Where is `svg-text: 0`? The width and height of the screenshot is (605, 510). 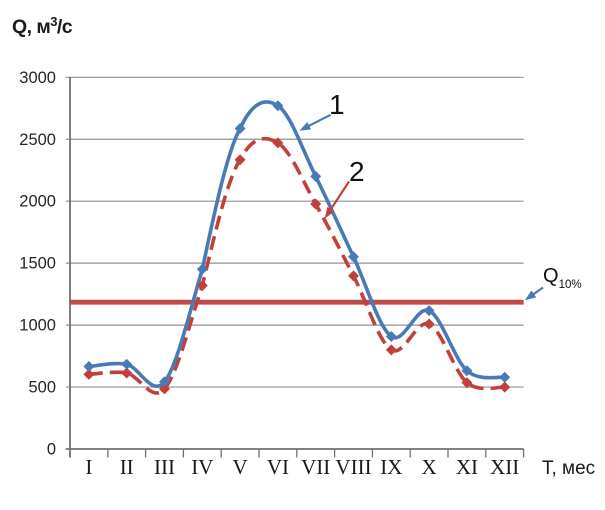
svg-text: 0 is located at coordinates (51, 450).